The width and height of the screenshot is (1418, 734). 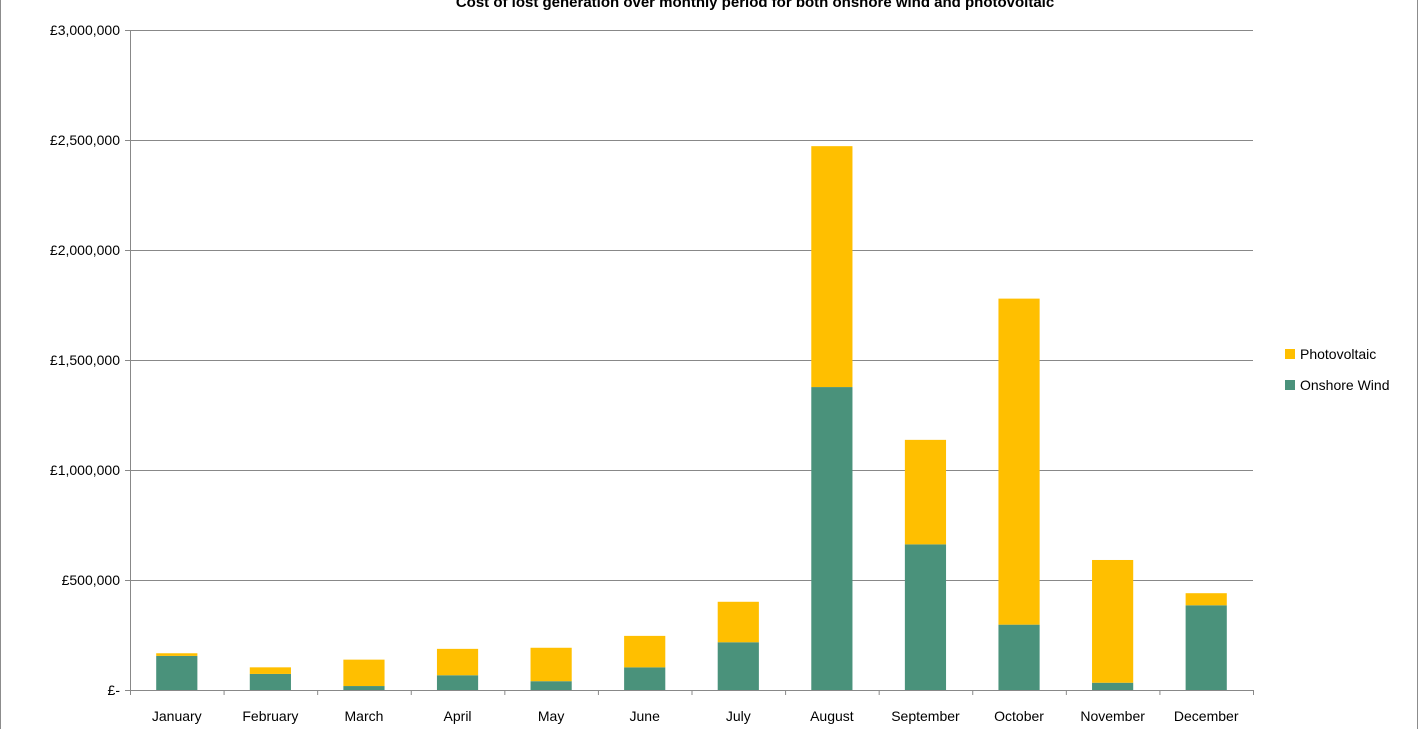 I want to click on legend: Photovoltaic Onshore Wind, so click(x=1337, y=369).